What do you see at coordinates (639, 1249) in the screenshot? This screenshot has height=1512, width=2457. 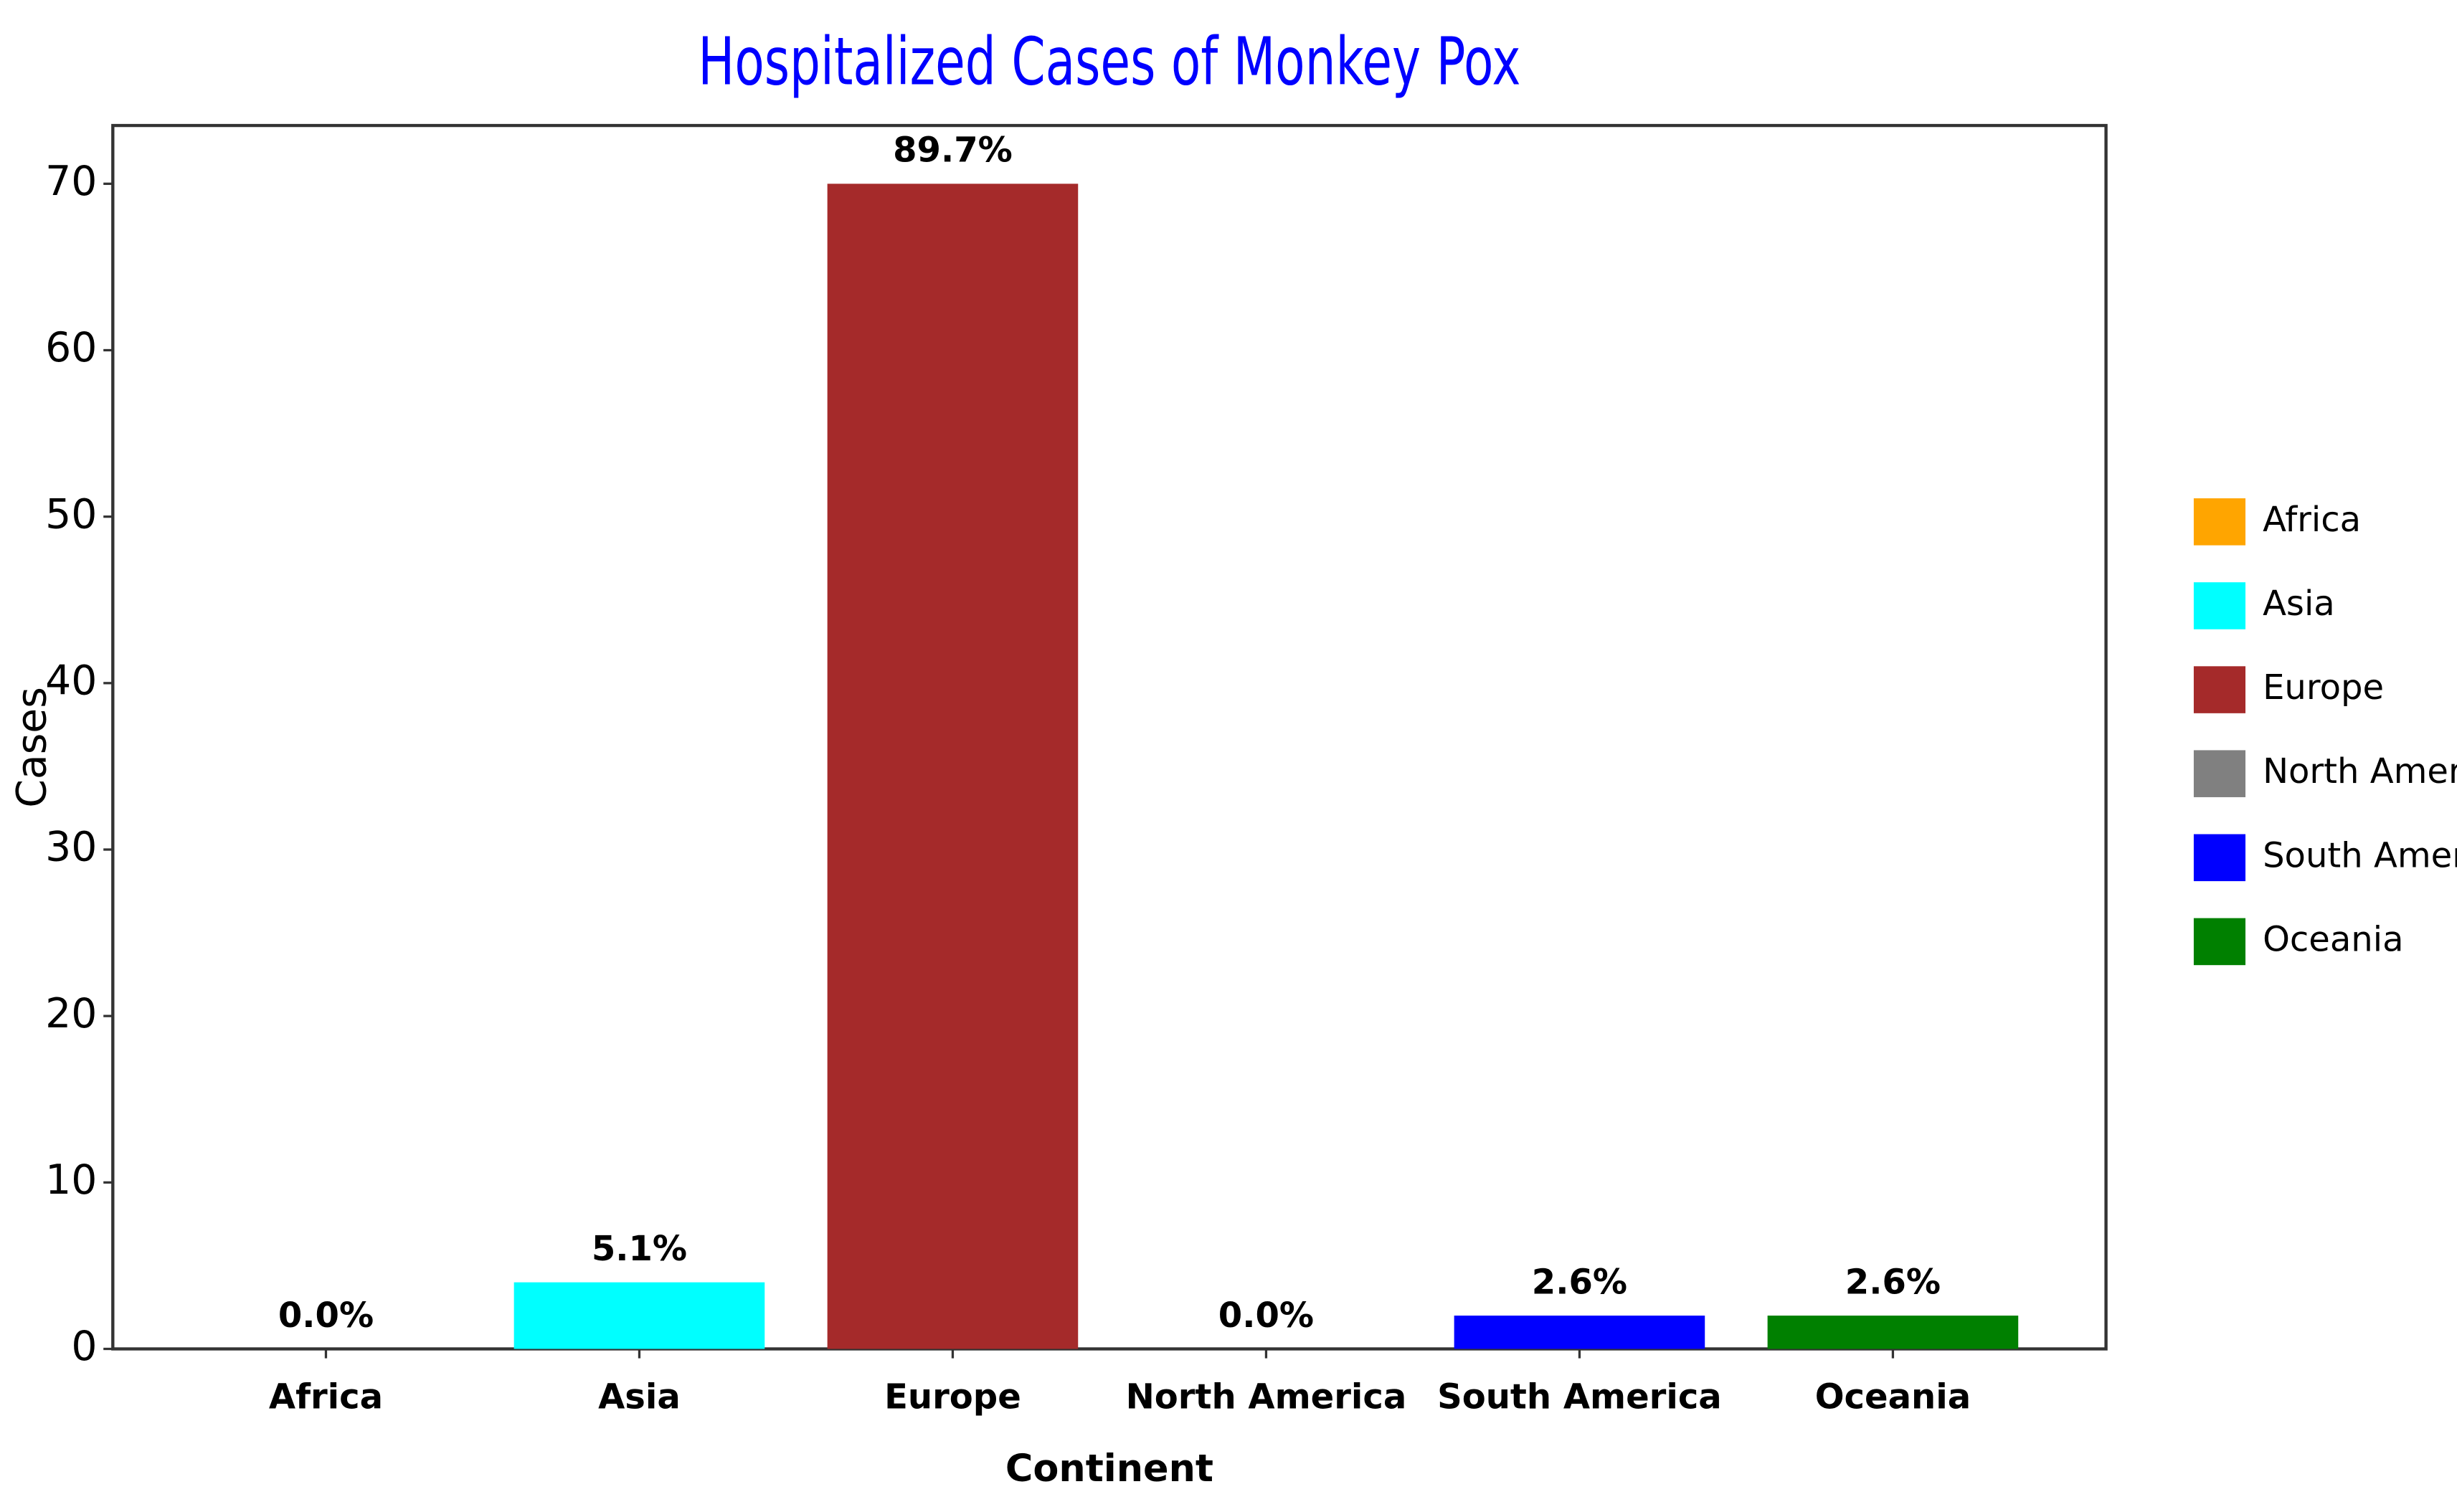 I see `value-label: 5.1%` at bounding box center [639, 1249].